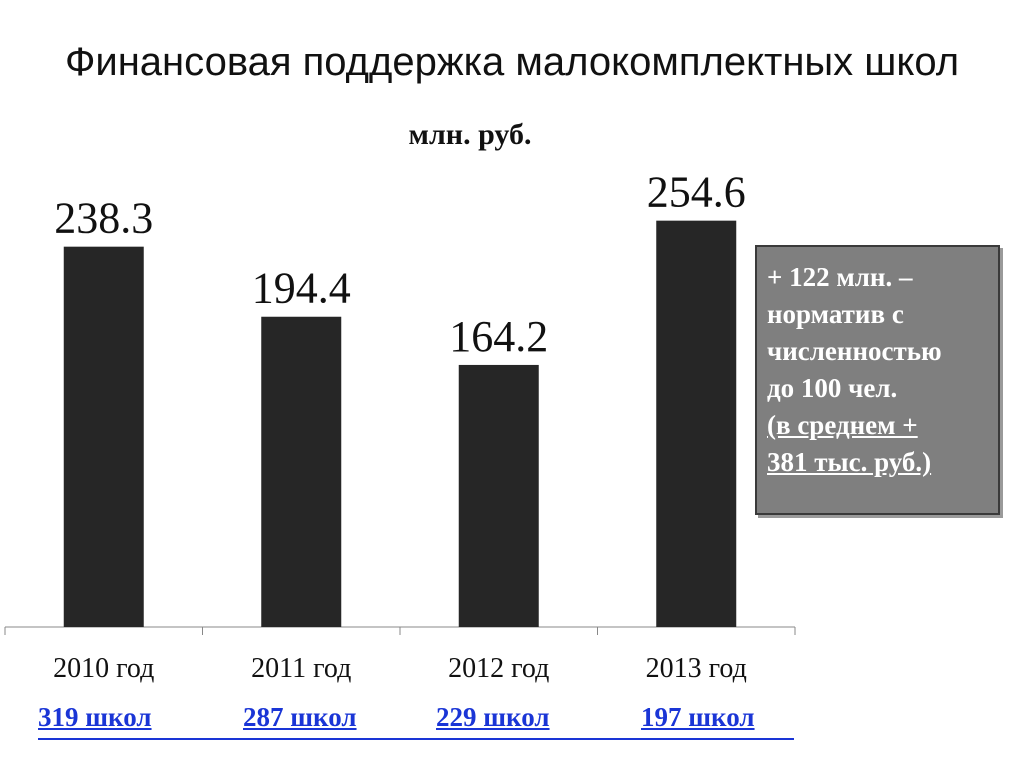 This screenshot has width=1024, height=768. I want to click on note-line-5: (в среднем +, so click(842, 425).